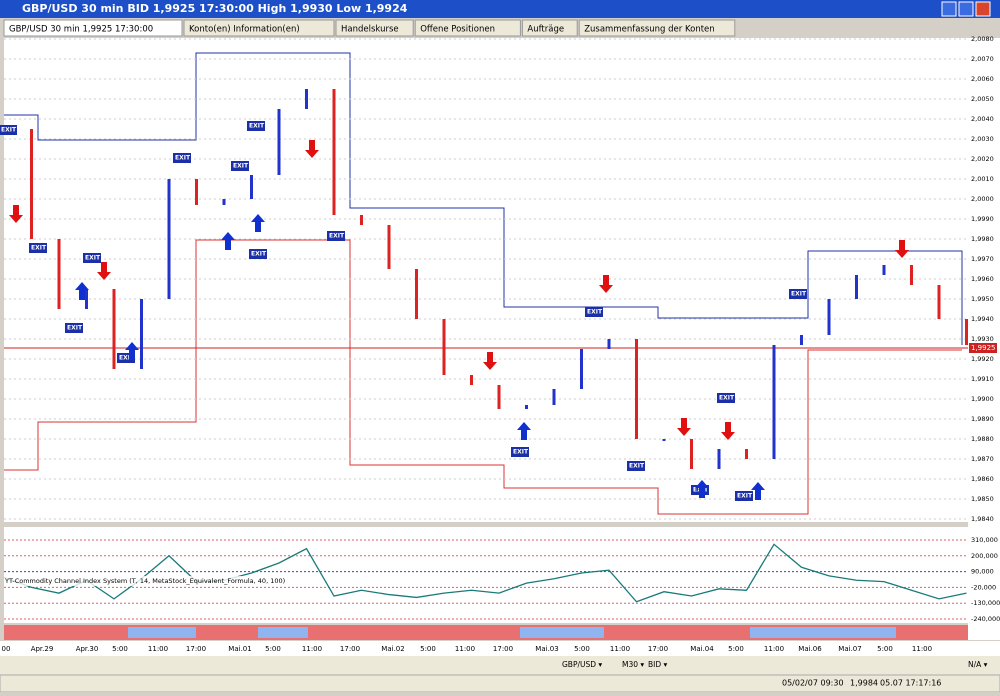  Describe the element at coordinates (582, 664) in the screenshot. I see `toolbar-dropdown: GBP/USD ▾` at that location.